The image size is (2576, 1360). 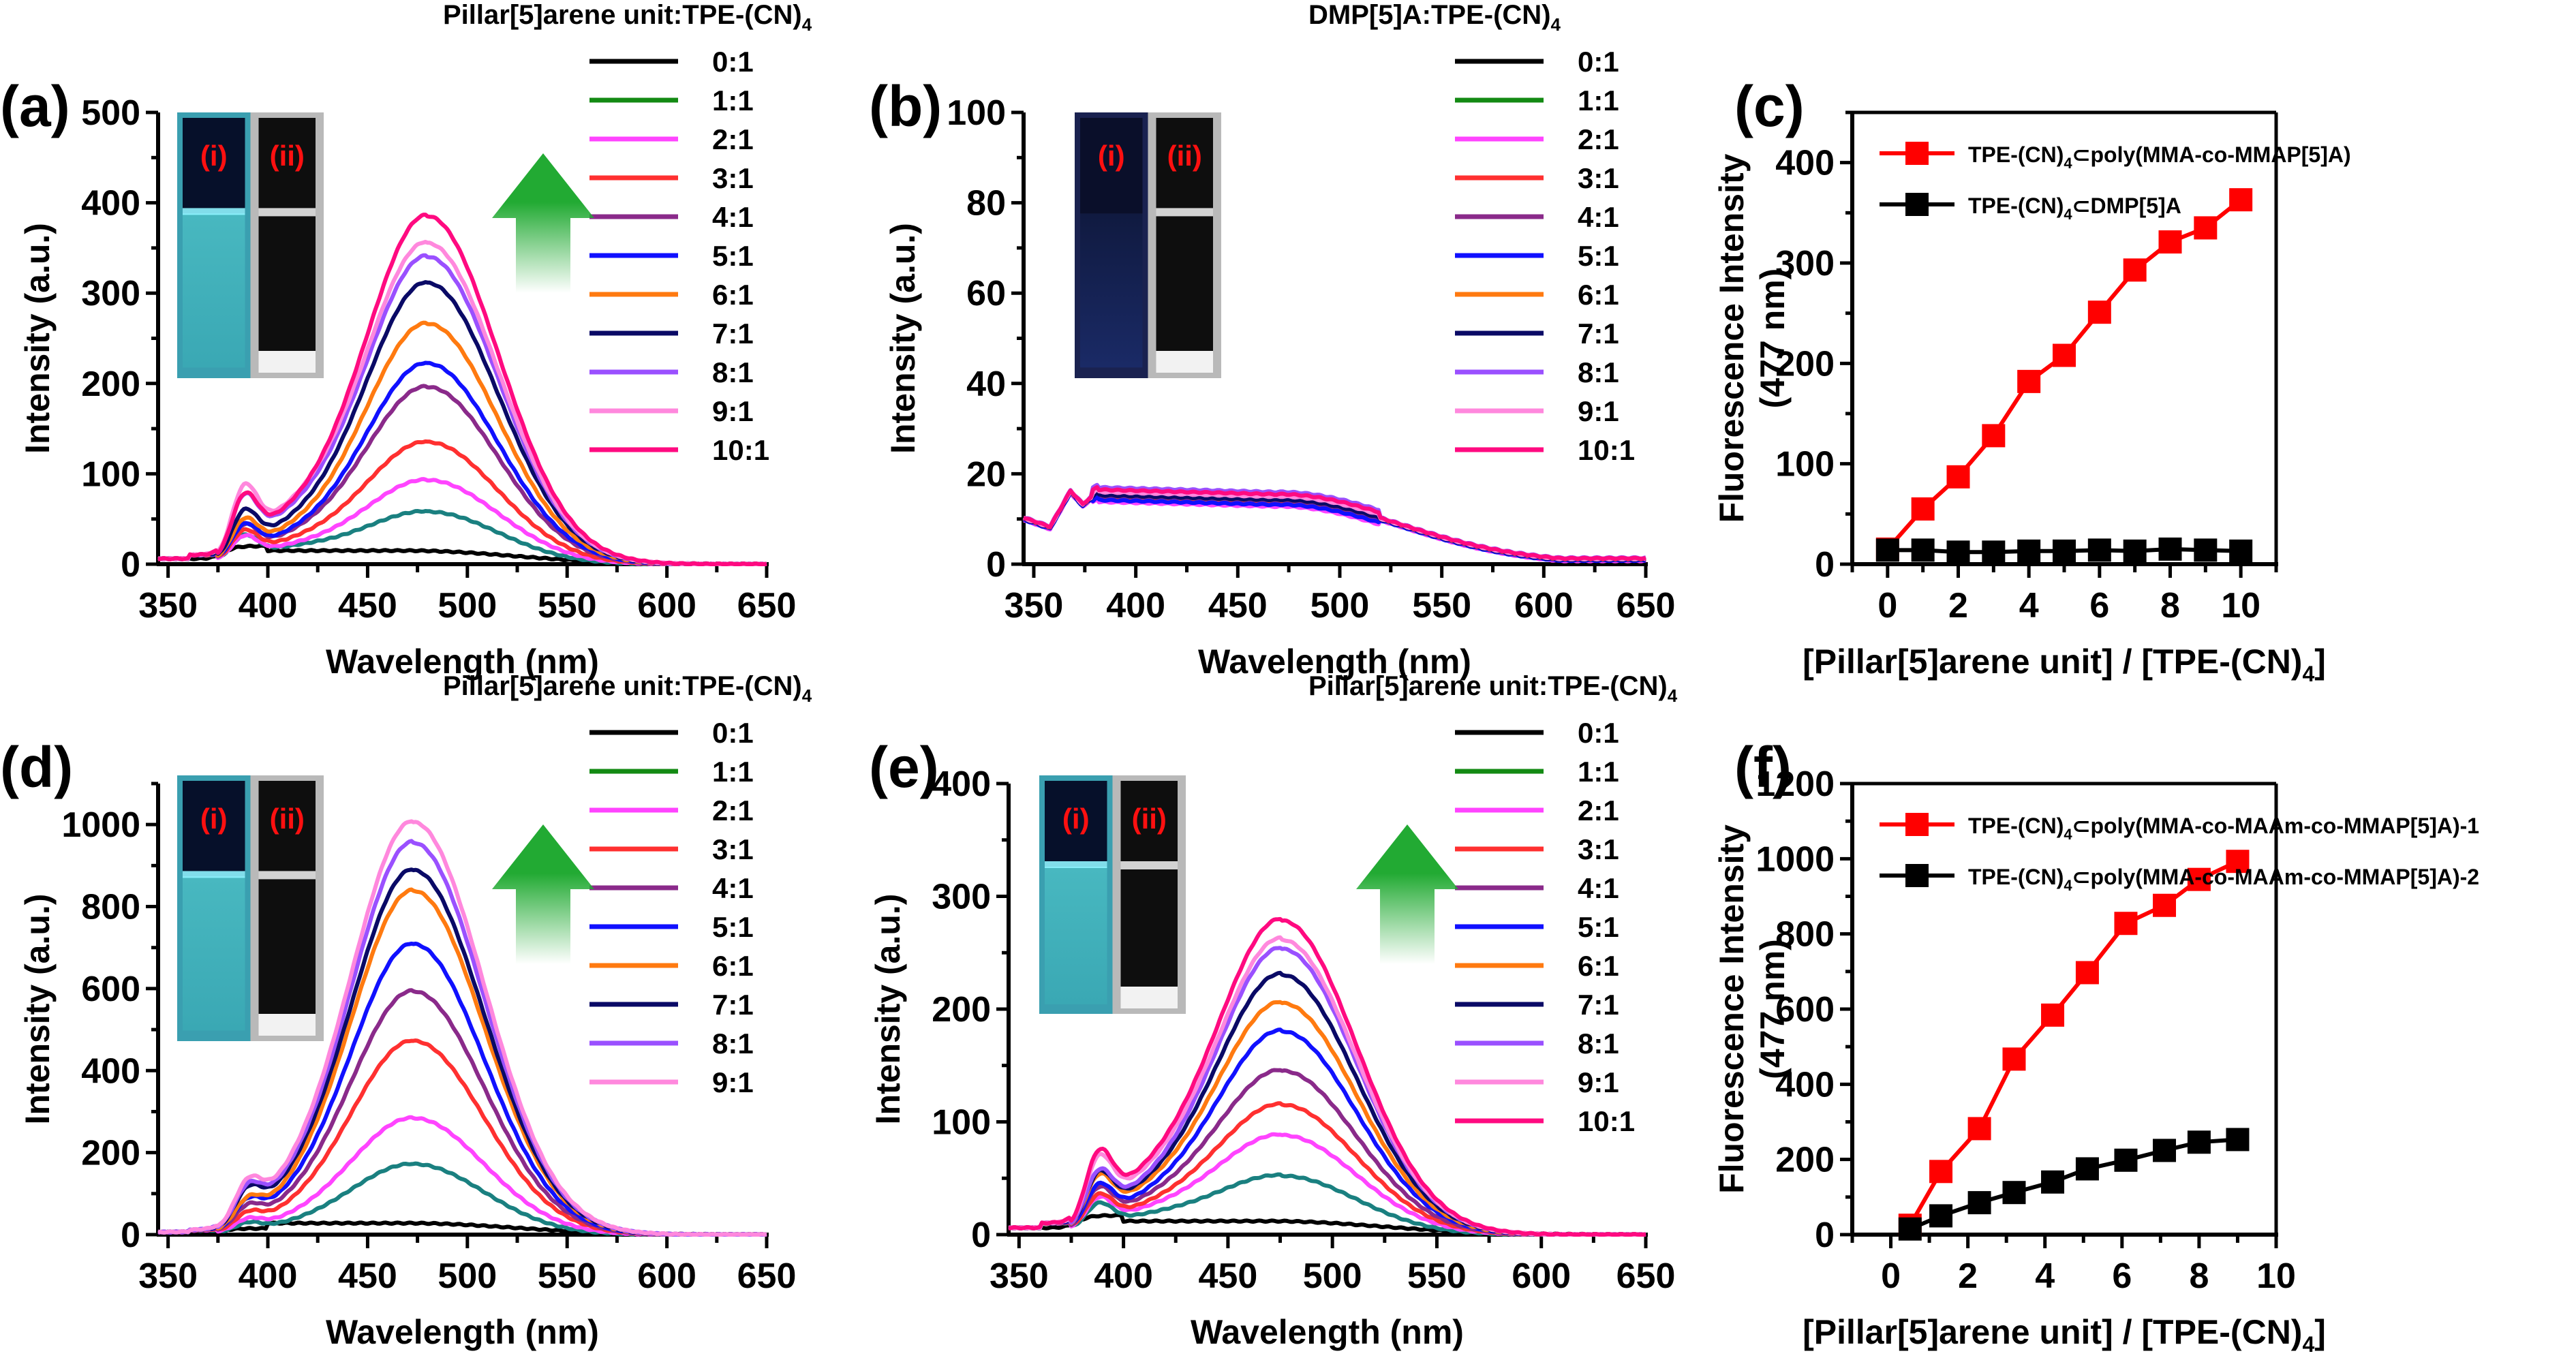 I want to click on legend-label-post: ⊂poly(MMA-co-MAAm-co-MMAP[5]A)-2, so click(x=2275, y=877).